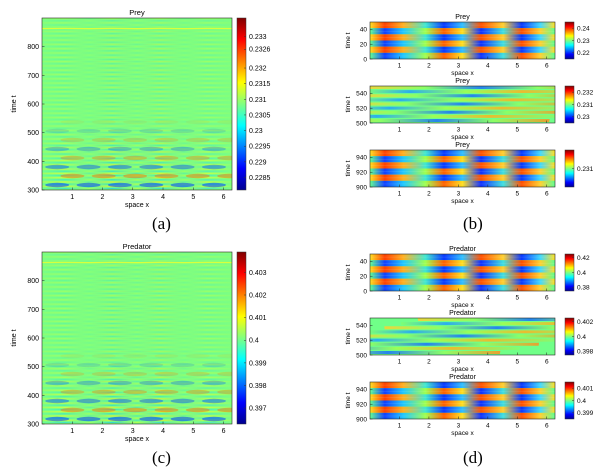 This screenshot has width=602, height=476. I want to click on colorbar-tick-label: 0.233, so click(258, 37).